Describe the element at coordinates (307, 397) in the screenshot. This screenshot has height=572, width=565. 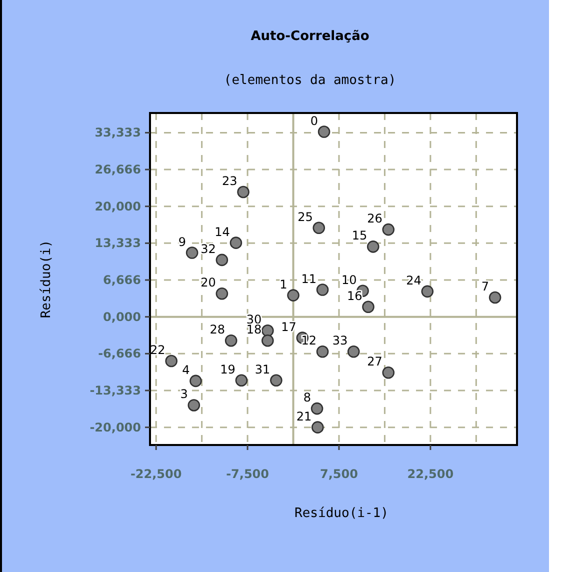
I see `annotation: 8` at that location.